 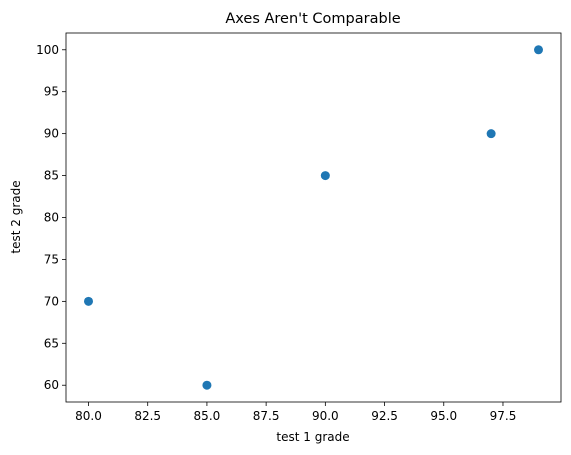 I want to click on x-tick-label: 95.0, so click(x=443, y=416).